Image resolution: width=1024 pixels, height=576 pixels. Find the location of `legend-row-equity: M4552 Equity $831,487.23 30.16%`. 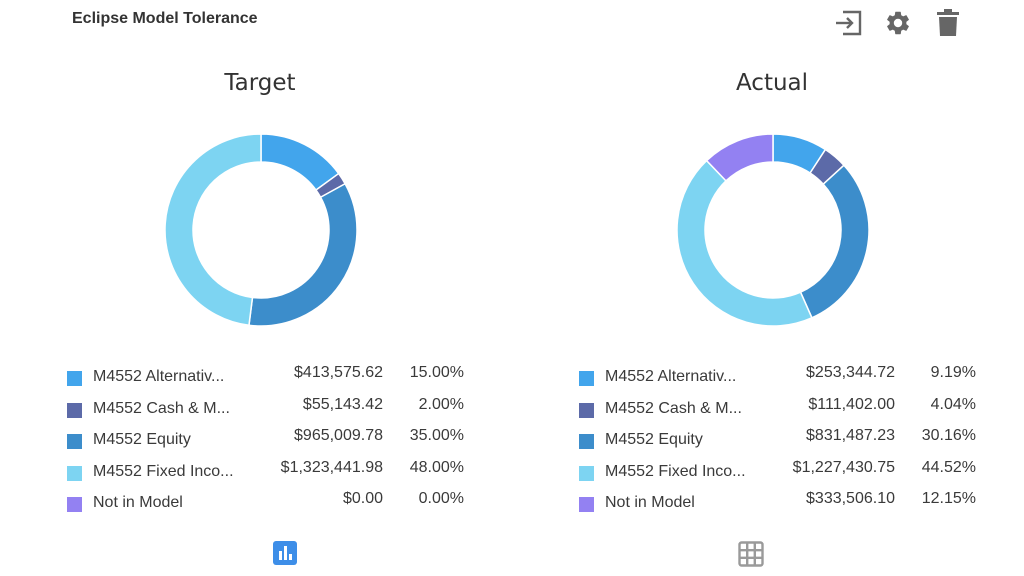

legend-row-equity: M4552 Equity $831,487.23 30.16% is located at coordinates (787, 442).